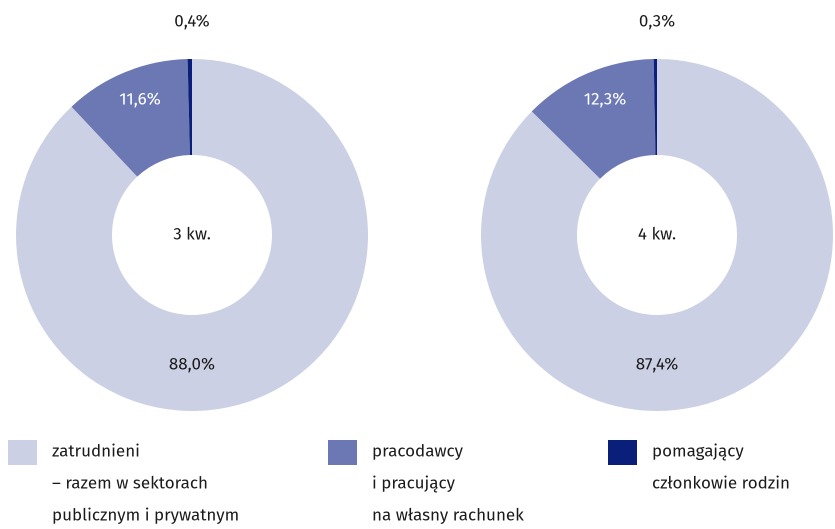 The height and width of the screenshot is (529, 835). What do you see at coordinates (698, 450) in the screenshot?
I see `legend-label: pomagający` at bounding box center [698, 450].